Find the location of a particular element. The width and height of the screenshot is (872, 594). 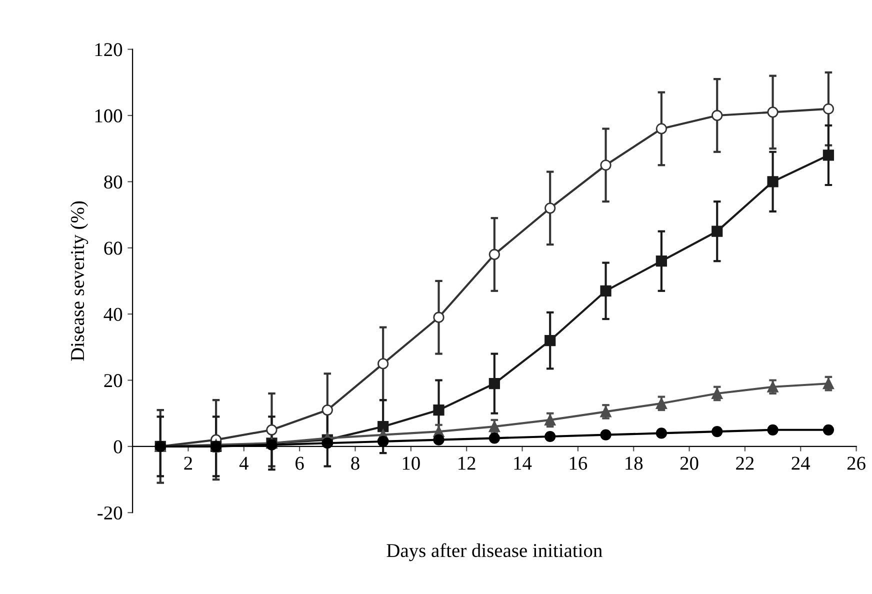

y-tick-label: 120 is located at coordinates (108, 49).